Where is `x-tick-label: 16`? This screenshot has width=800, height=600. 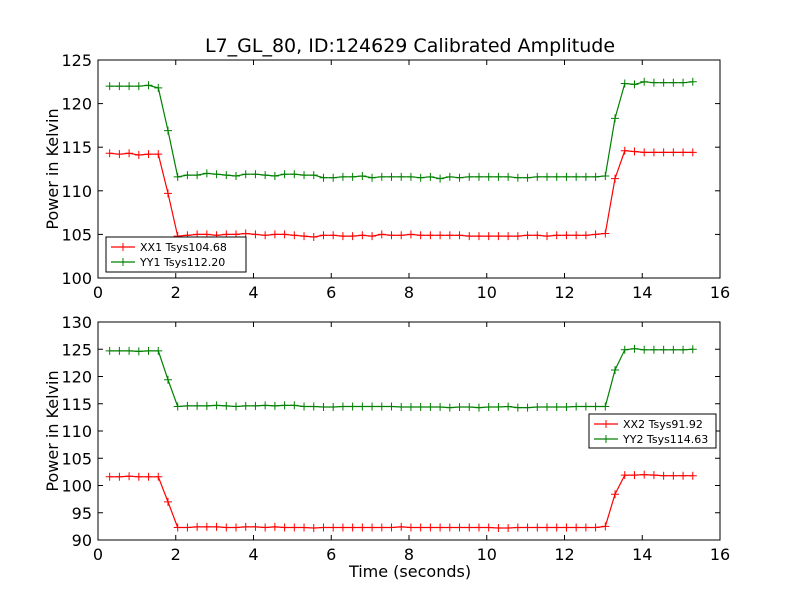 x-tick-label: 16 is located at coordinates (720, 292).